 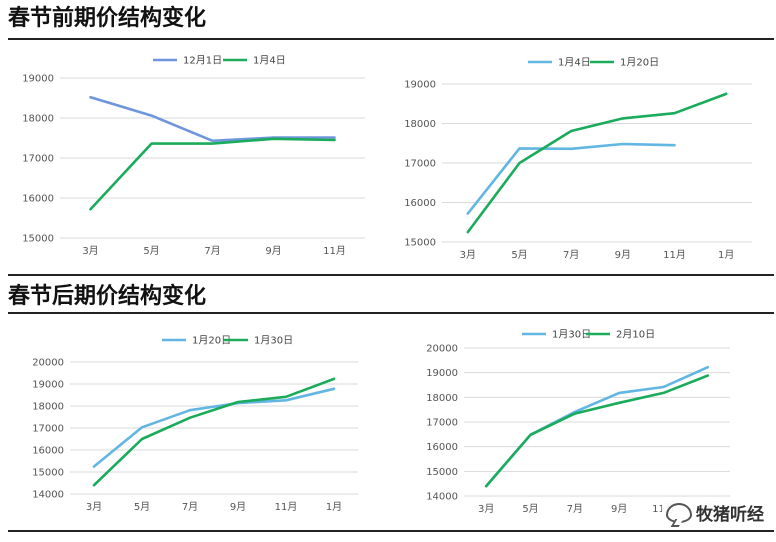 I want to click on watermark-text: 牧猪听经, so click(x=730, y=515).